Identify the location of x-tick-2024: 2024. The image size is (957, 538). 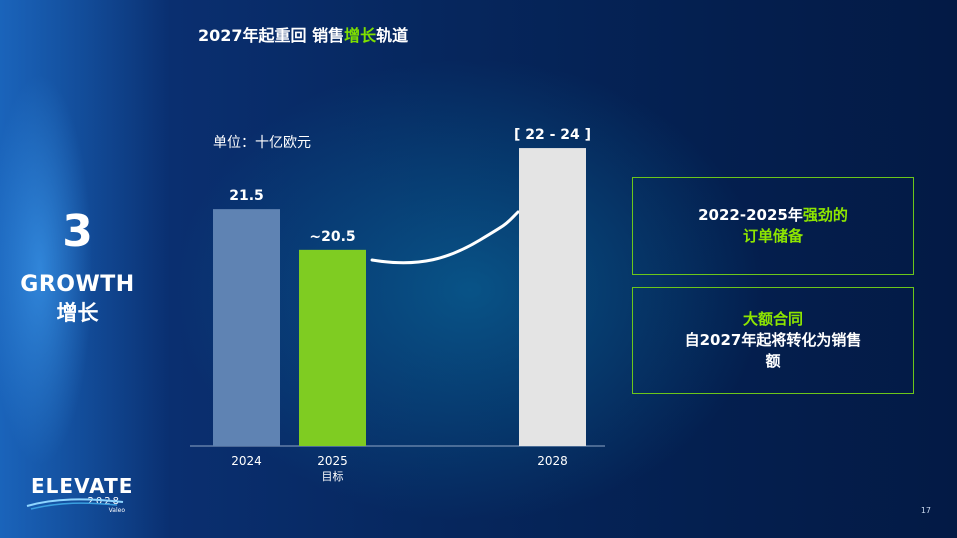
(246, 461).